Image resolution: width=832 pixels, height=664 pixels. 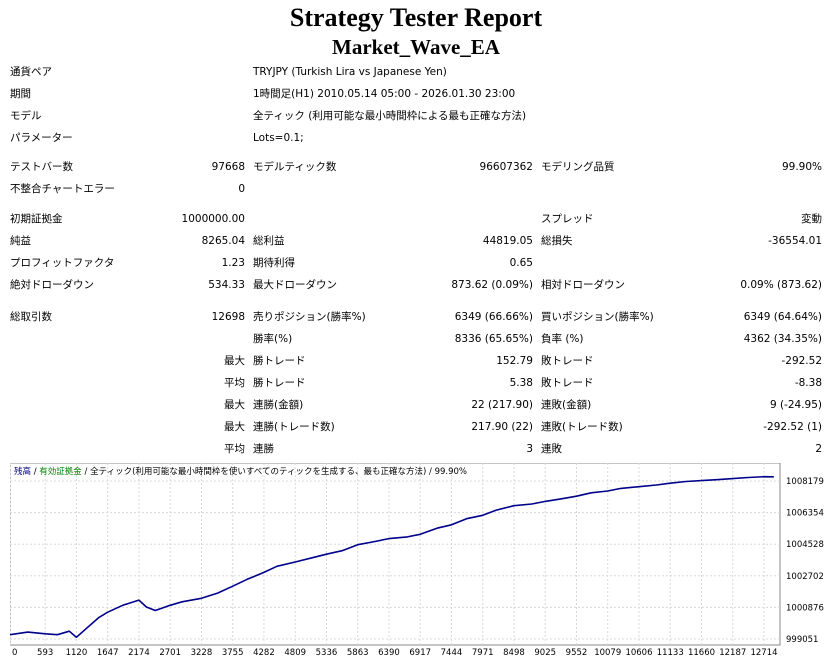 I want to click on detail-value-left: 22 (217.90), so click(x=502, y=405).